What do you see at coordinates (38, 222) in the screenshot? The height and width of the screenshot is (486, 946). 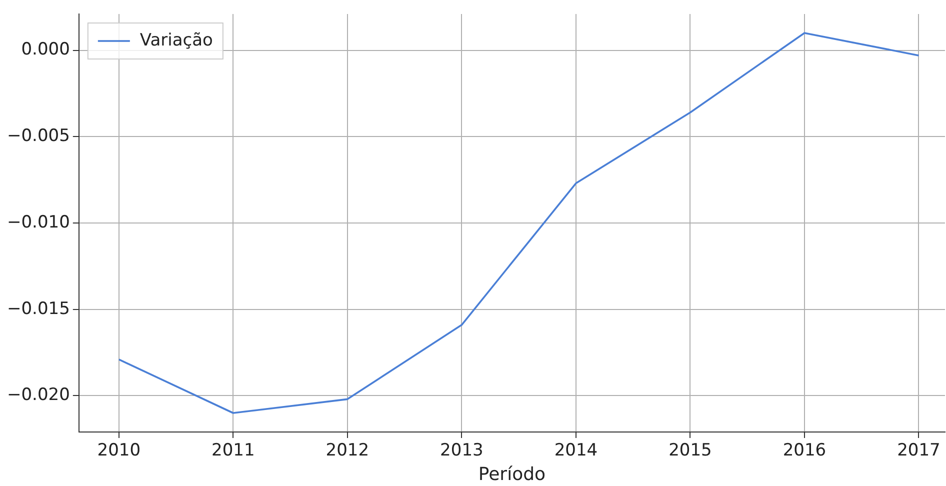 I see `y-tick-label: −0.010` at bounding box center [38, 222].